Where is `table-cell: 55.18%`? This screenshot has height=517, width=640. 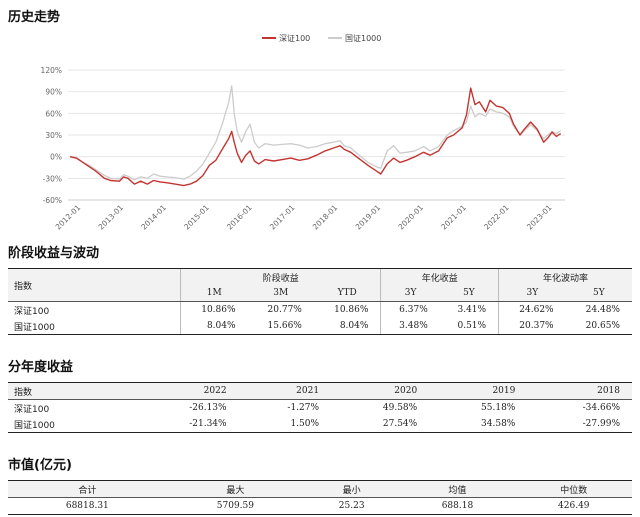
table-cell: 55.18% is located at coordinates (498, 408).